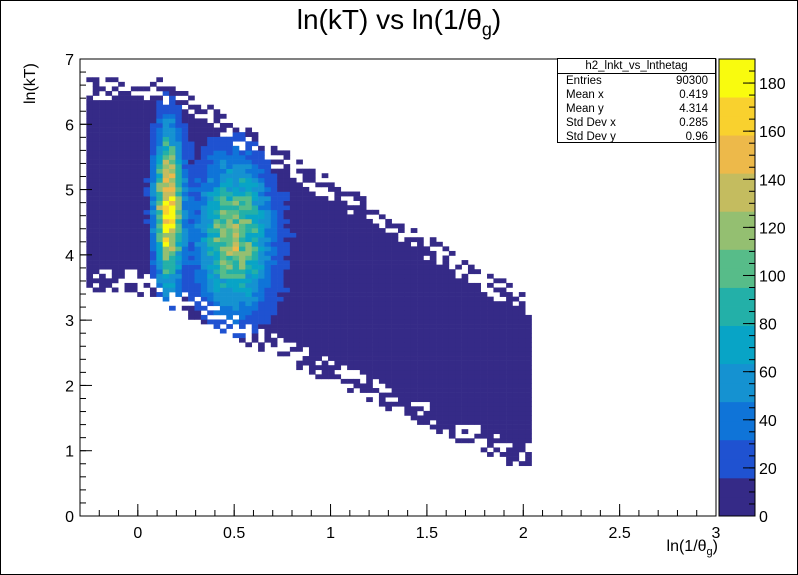 This screenshot has height=575, width=798. Describe the element at coordinates (692, 548) in the screenshot. I see `x-axis-label: ln(1/θg)` at that location.